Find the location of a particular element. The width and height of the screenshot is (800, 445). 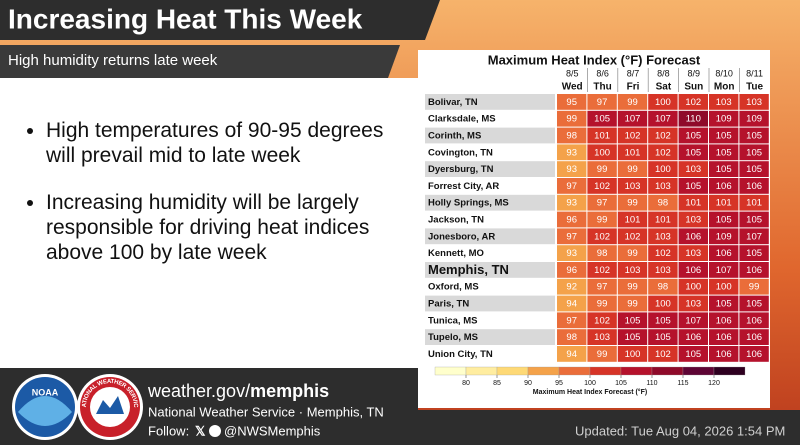

colorbar-tick-label: 115 is located at coordinates (682, 383).